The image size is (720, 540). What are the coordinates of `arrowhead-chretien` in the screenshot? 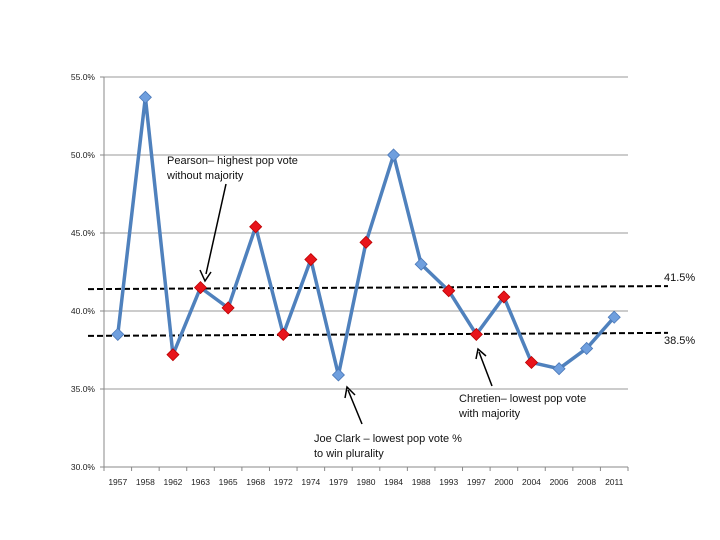 It's located at (481, 353).